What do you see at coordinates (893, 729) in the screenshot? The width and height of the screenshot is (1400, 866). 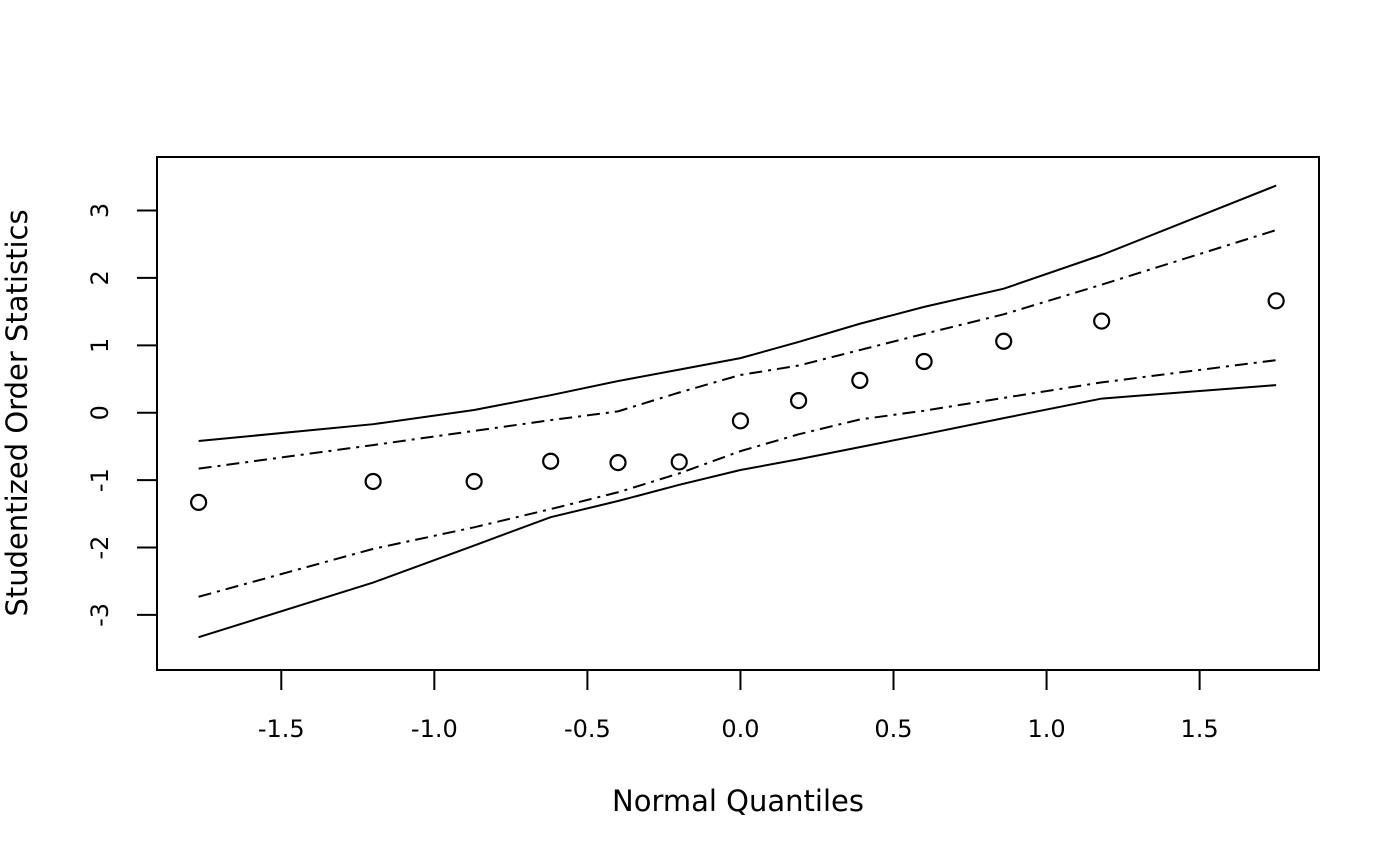 I see `x-tick-label: 0.5` at bounding box center [893, 729].